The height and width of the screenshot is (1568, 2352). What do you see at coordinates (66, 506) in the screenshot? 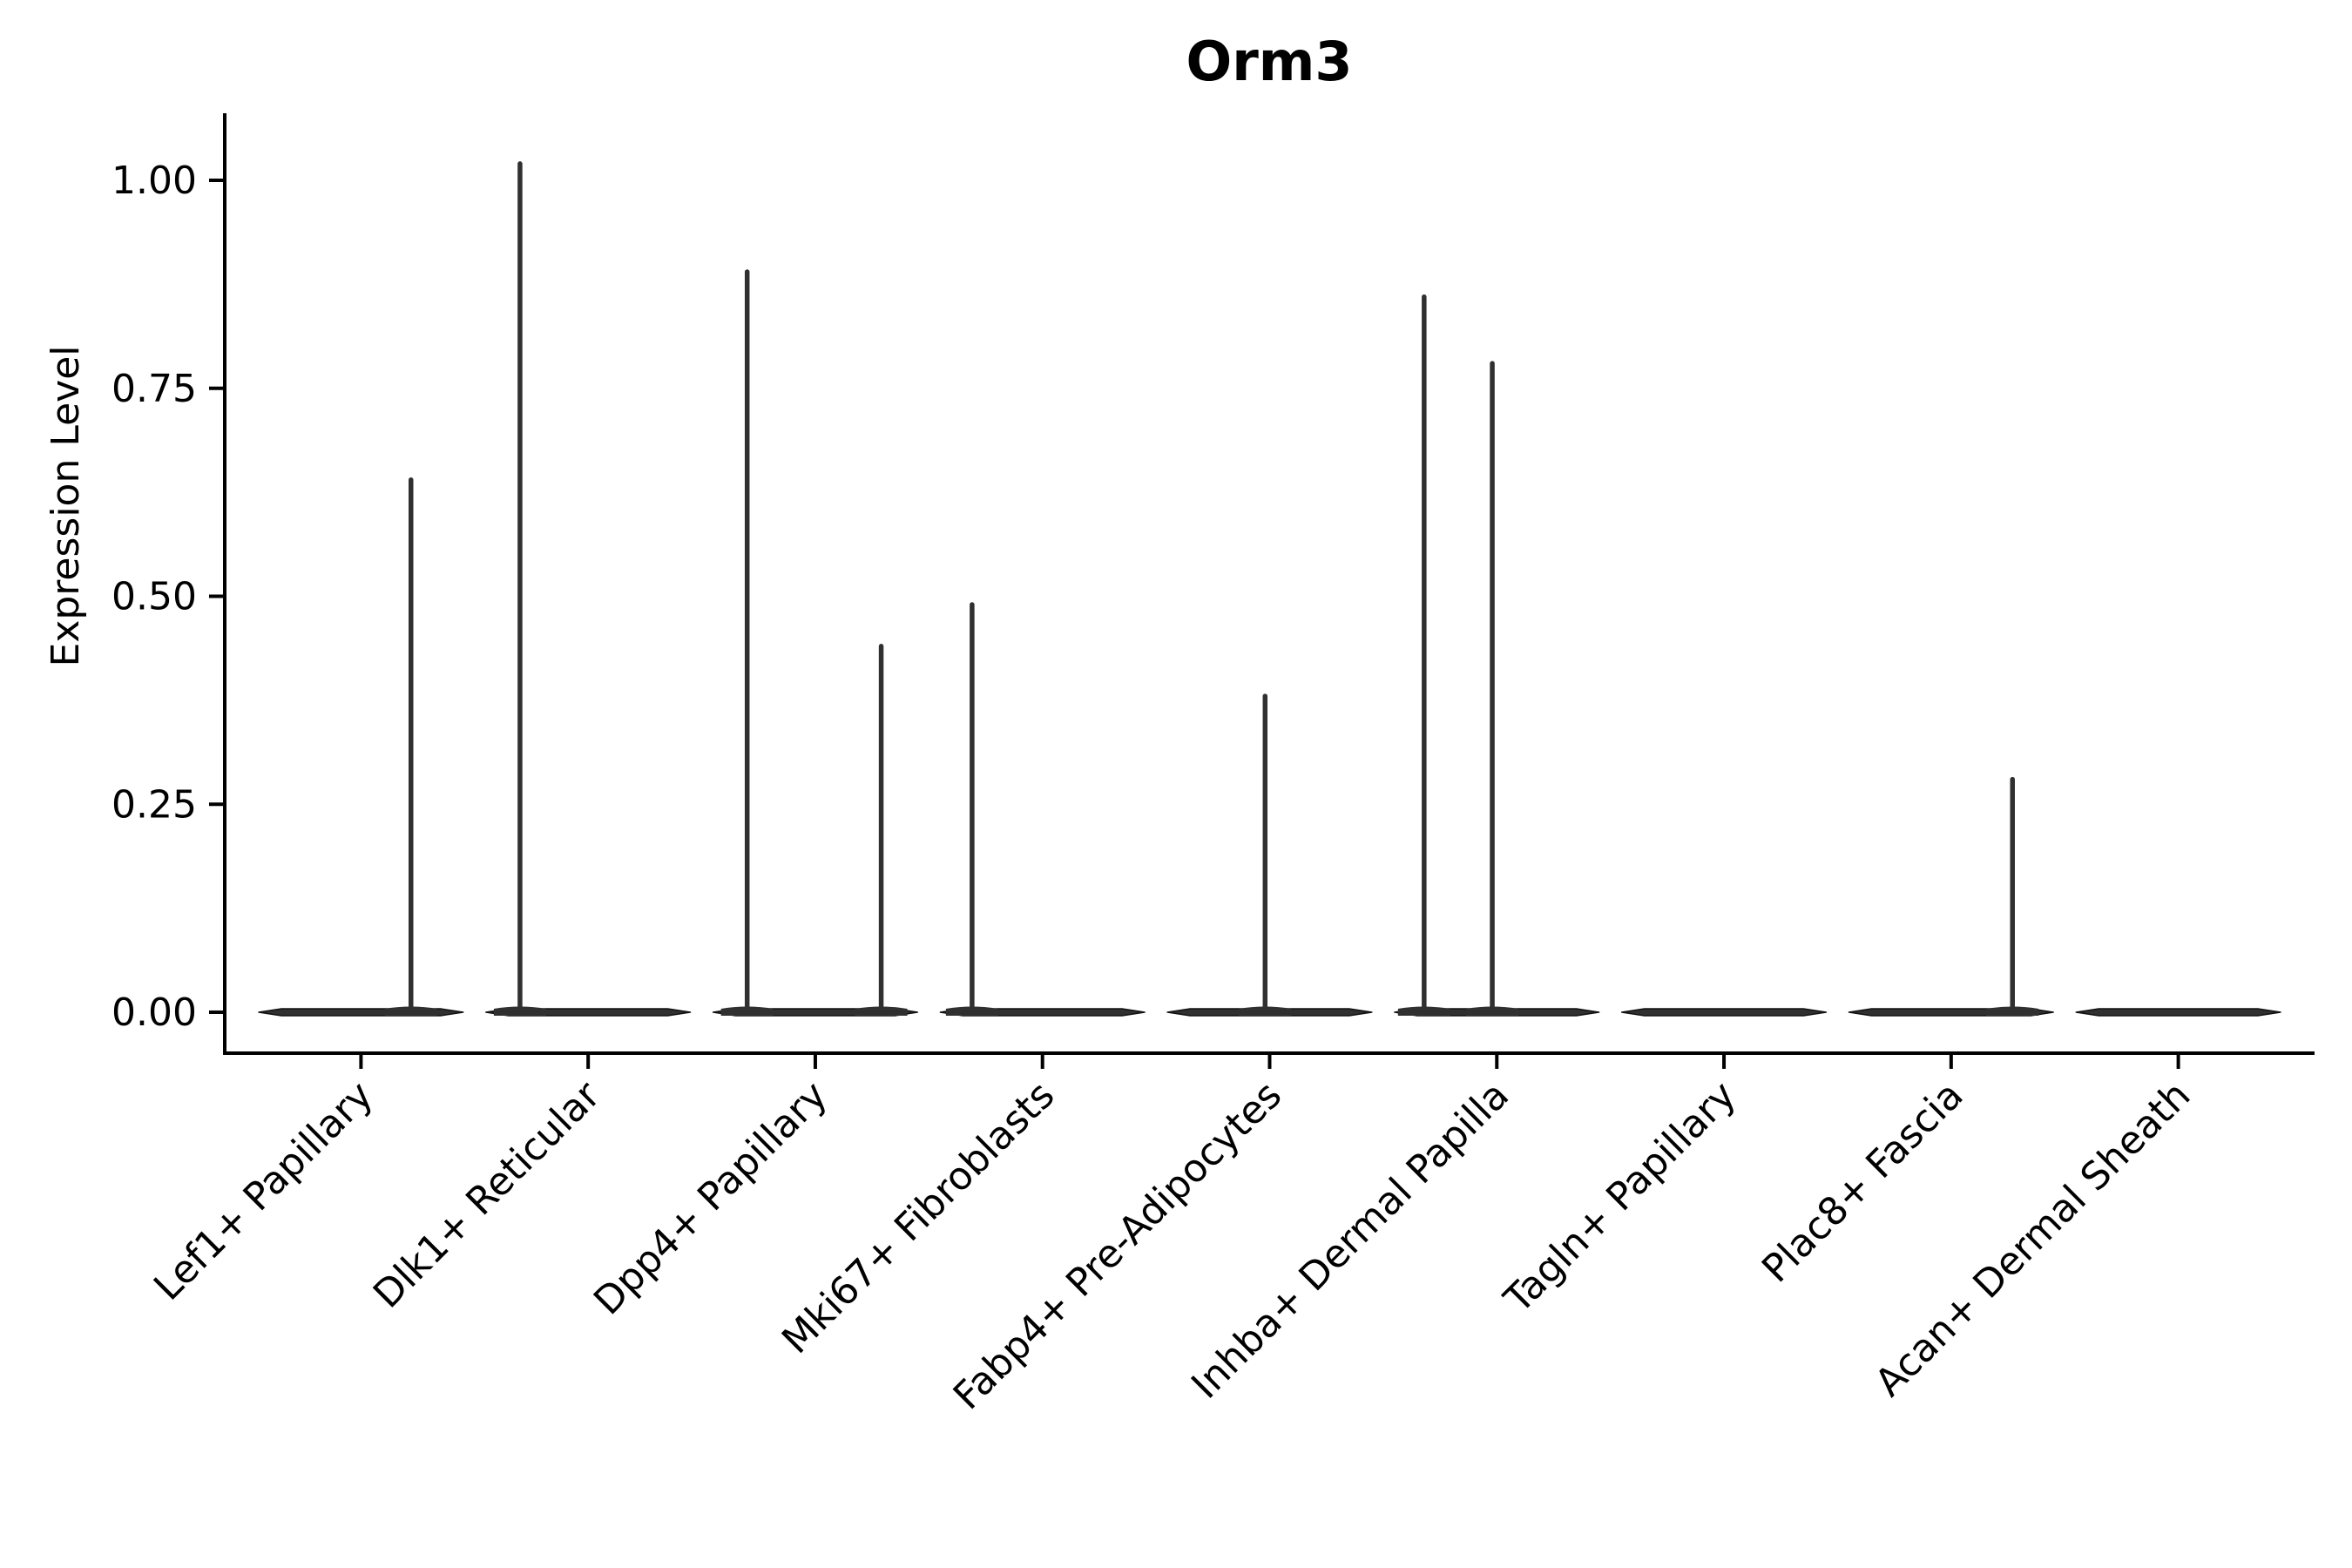
I see `y-axis-label: Expression Level` at bounding box center [66, 506].